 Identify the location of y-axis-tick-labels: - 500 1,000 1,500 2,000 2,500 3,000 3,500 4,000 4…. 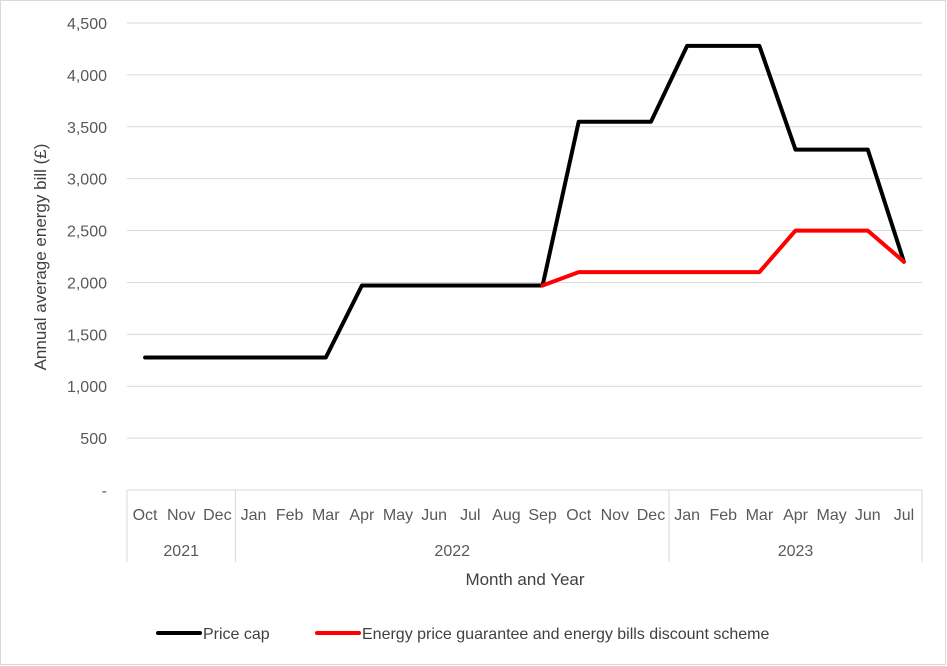
(87, 258).